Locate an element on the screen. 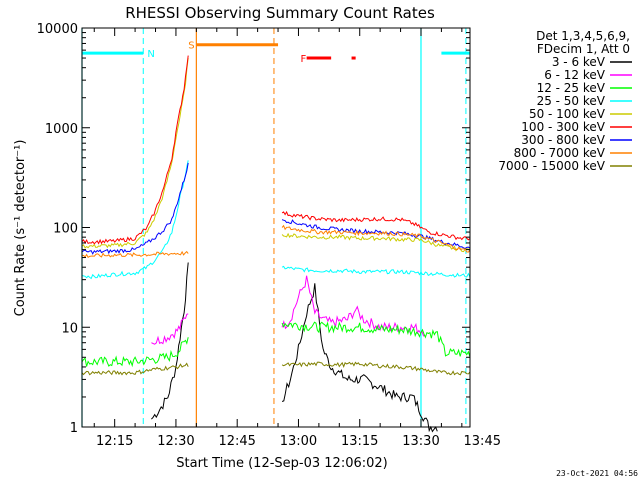  flag-label-S: S is located at coordinates (191, 46).